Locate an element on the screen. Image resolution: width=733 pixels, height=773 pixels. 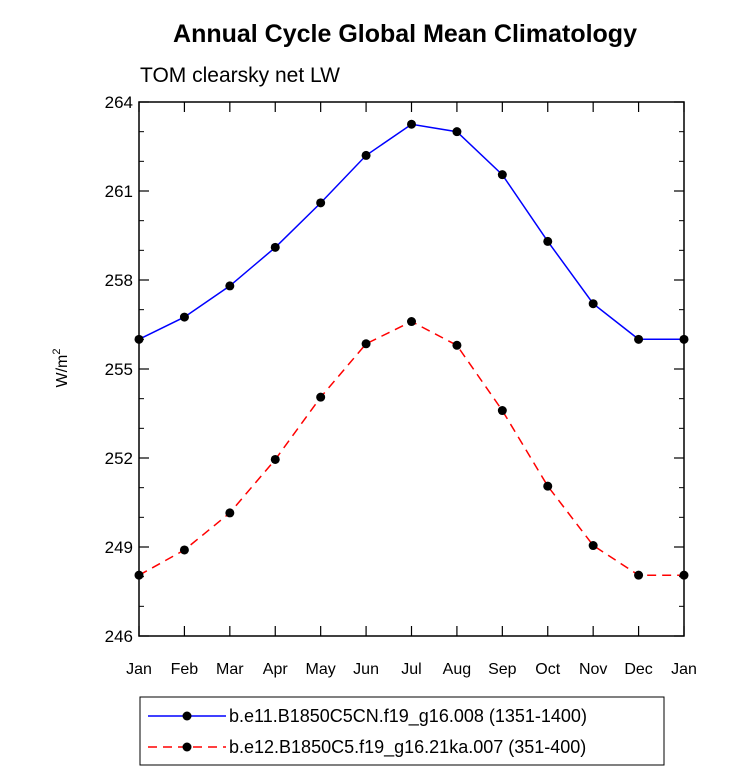
legend-item-2: b.e12.B1850C5.f19_g16.21ka.007 (351-400) is located at coordinates (367, 747).